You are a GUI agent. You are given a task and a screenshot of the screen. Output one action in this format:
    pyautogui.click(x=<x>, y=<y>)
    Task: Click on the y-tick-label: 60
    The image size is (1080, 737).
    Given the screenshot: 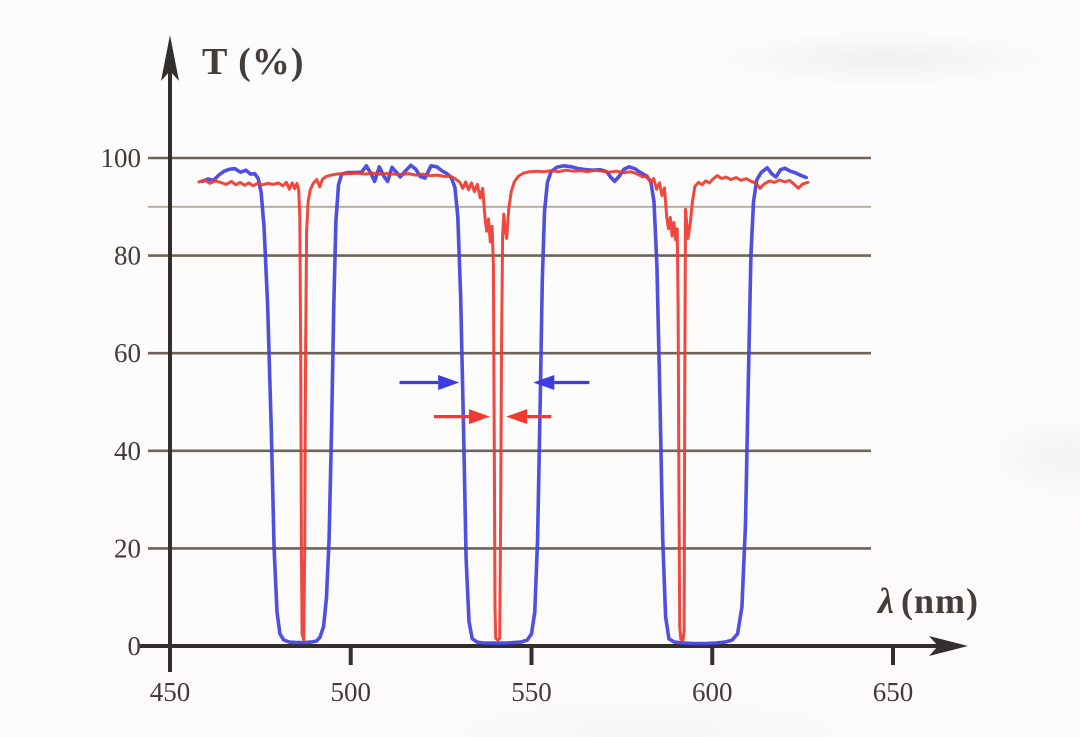 What is the action you would take?
    pyautogui.click(x=127, y=353)
    